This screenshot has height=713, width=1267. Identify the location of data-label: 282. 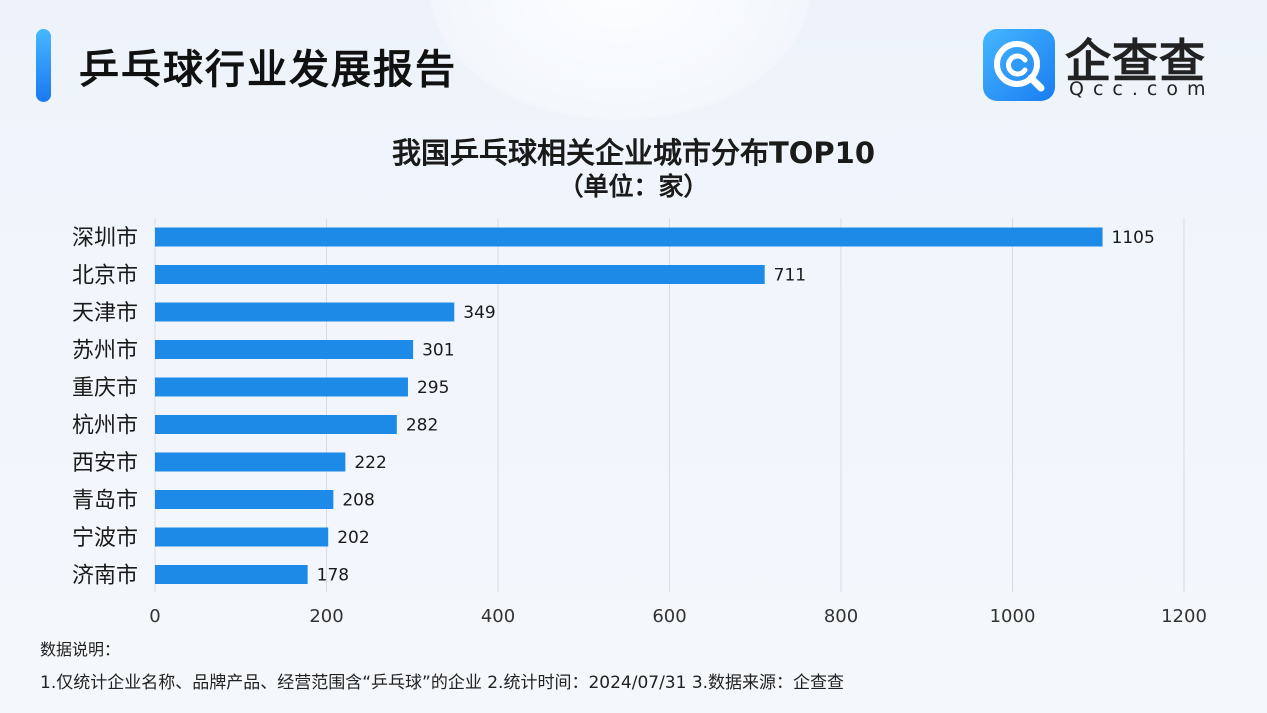
(422, 426).